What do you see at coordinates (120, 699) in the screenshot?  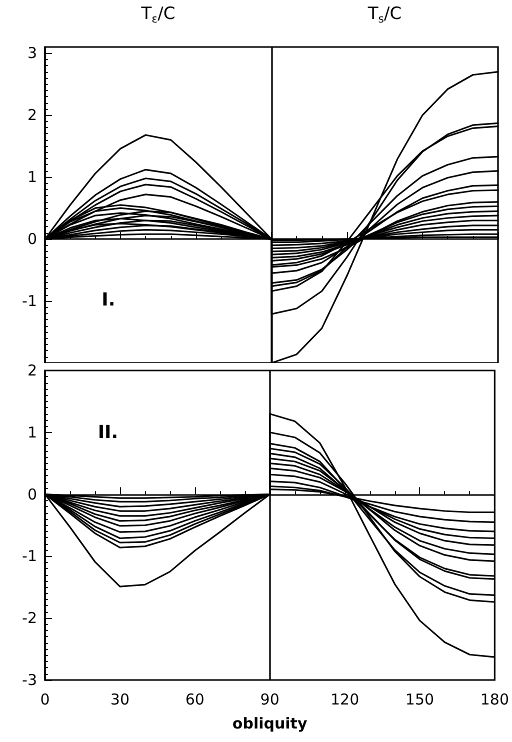 I see `x-tick-label: 30` at bounding box center [120, 699].